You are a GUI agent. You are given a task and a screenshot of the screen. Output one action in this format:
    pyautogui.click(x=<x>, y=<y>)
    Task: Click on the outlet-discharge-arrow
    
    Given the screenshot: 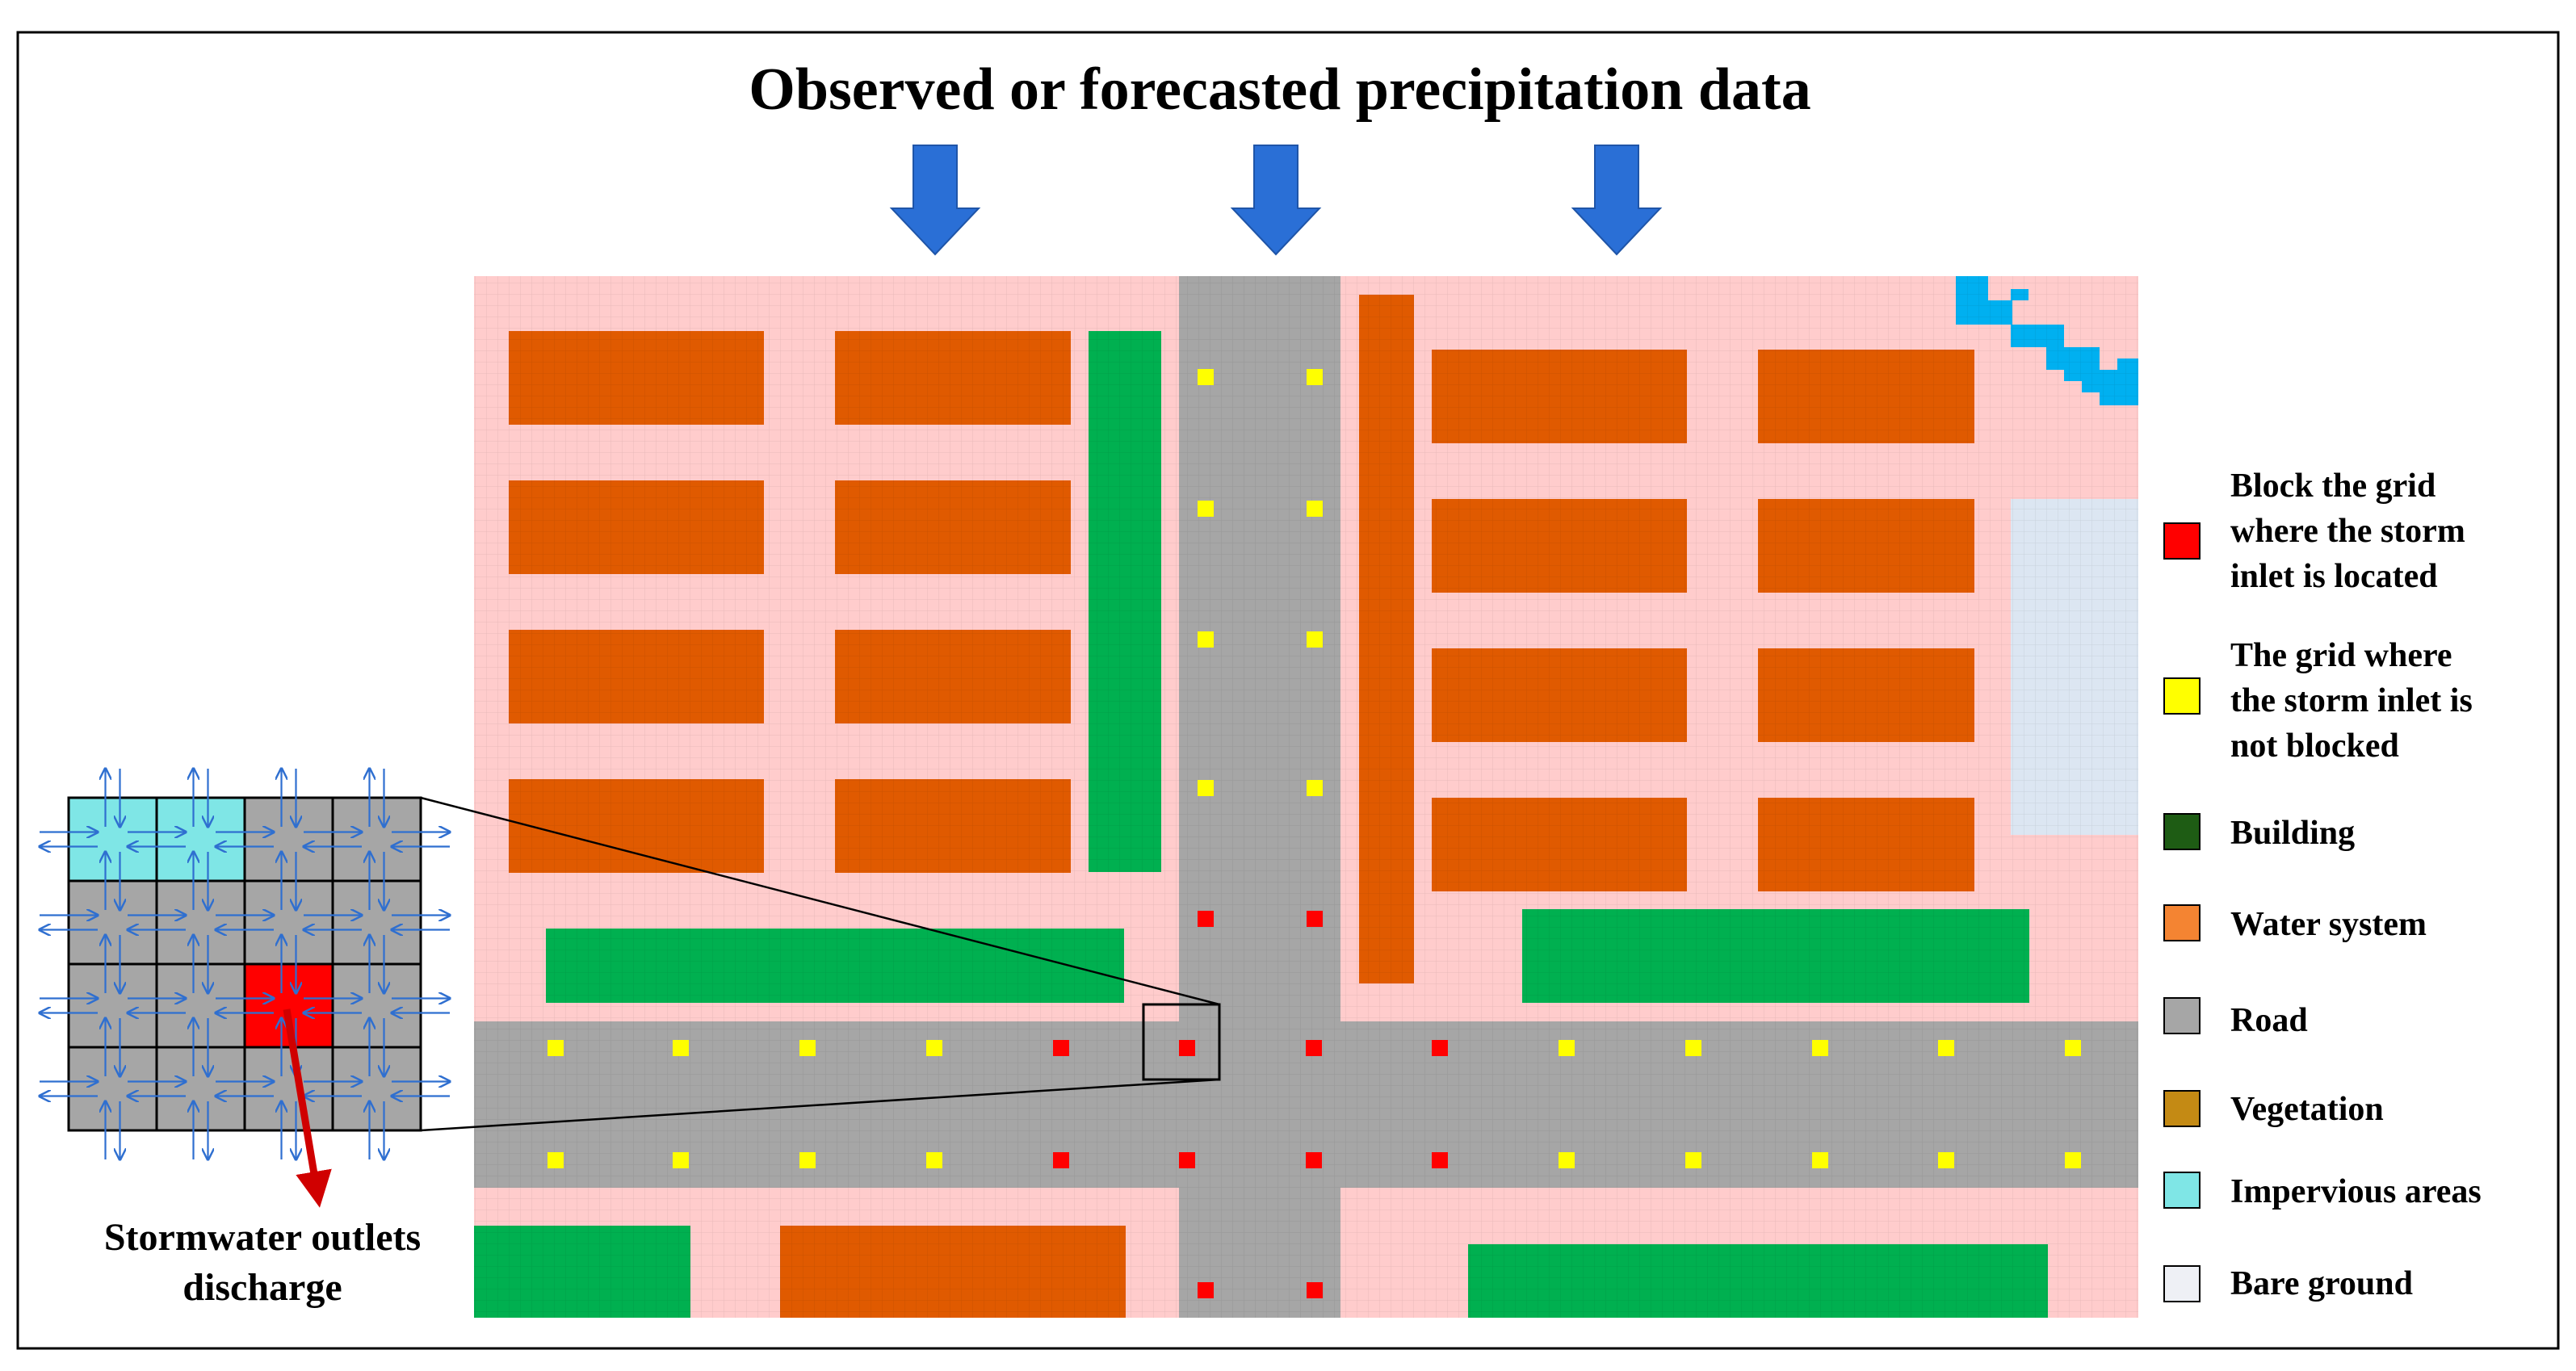 What is the action you would take?
    pyautogui.click(x=307, y=1108)
    